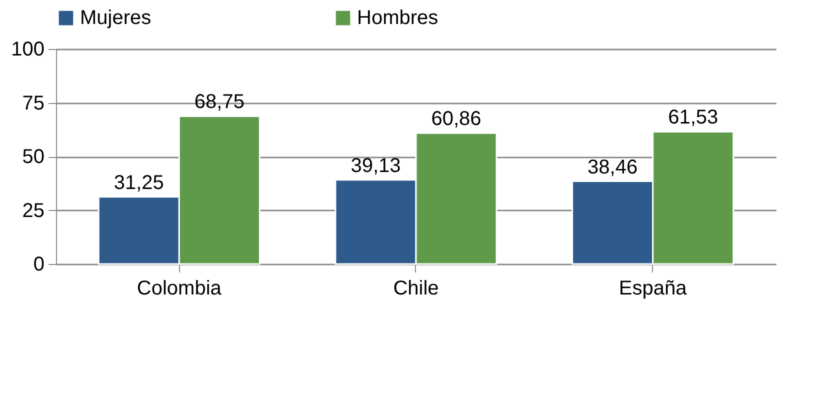 The image size is (829, 405). Describe the element at coordinates (33, 211) in the screenshot. I see `y-tick-label: 25` at that location.